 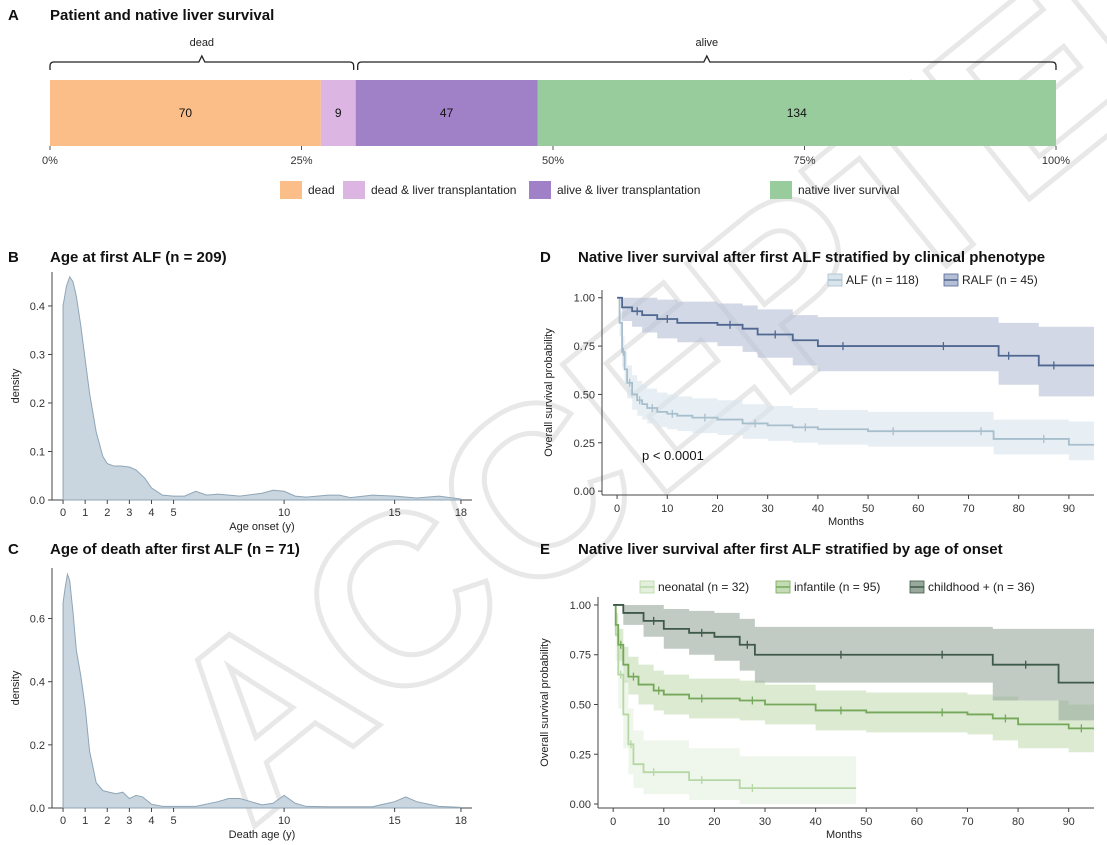 What do you see at coordinates (321, 190) in the screenshot?
I see `legend-label-0: dead` at bounding box center [321, 190].